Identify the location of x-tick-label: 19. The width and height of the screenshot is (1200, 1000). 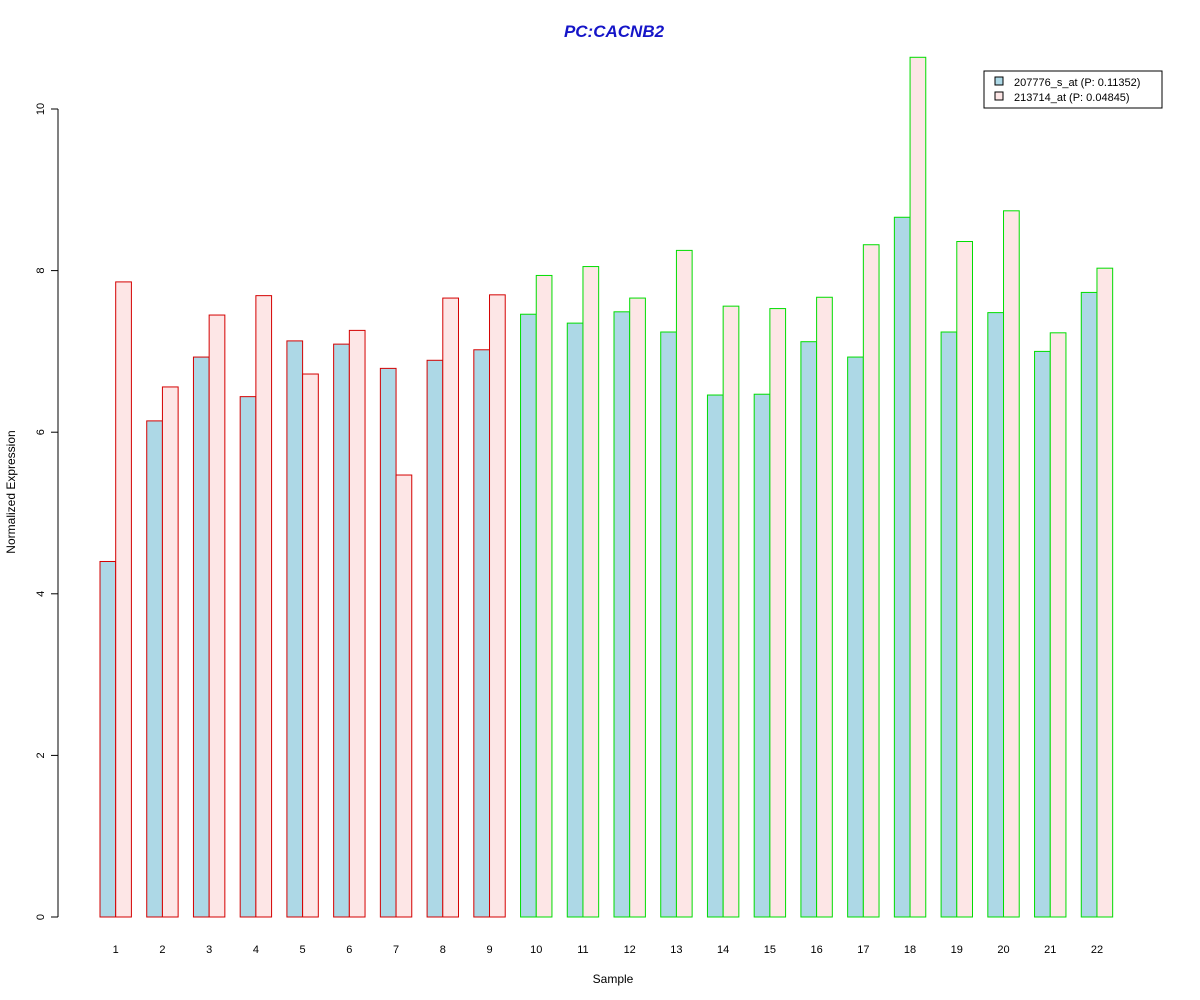
(957, 950).